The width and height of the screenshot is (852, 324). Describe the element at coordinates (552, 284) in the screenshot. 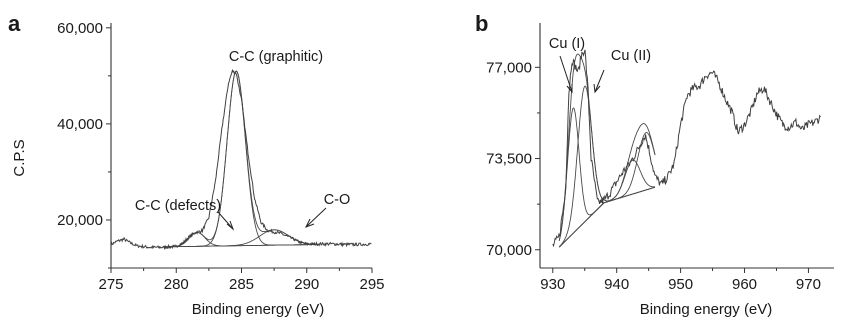

I see `x-tick-label: 930` at that location.